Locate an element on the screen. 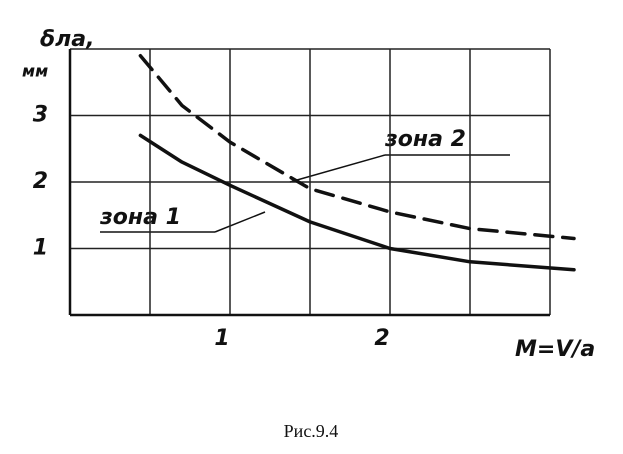  y-tick-label: 1 is located at coordinates (40, 248).